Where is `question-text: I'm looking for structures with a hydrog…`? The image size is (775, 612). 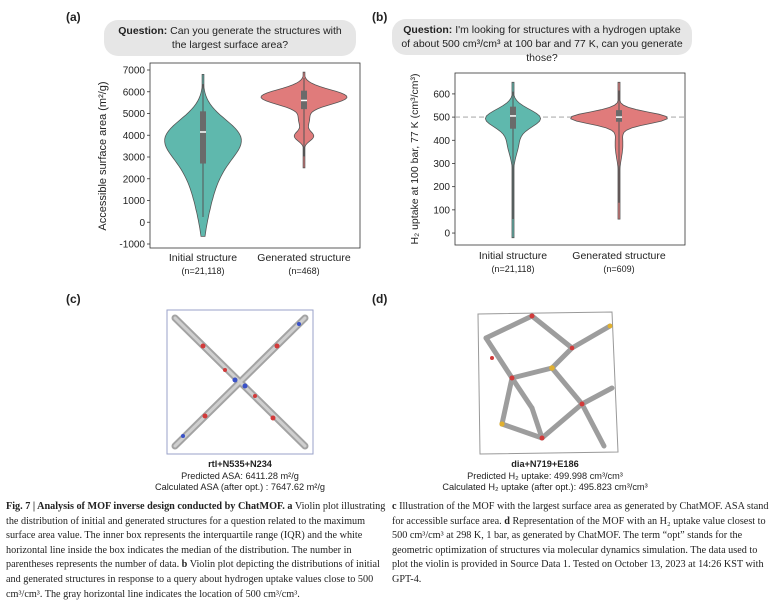 question-text: I'm looking for structures with a hydrog… is located at coordinates (542, 44).